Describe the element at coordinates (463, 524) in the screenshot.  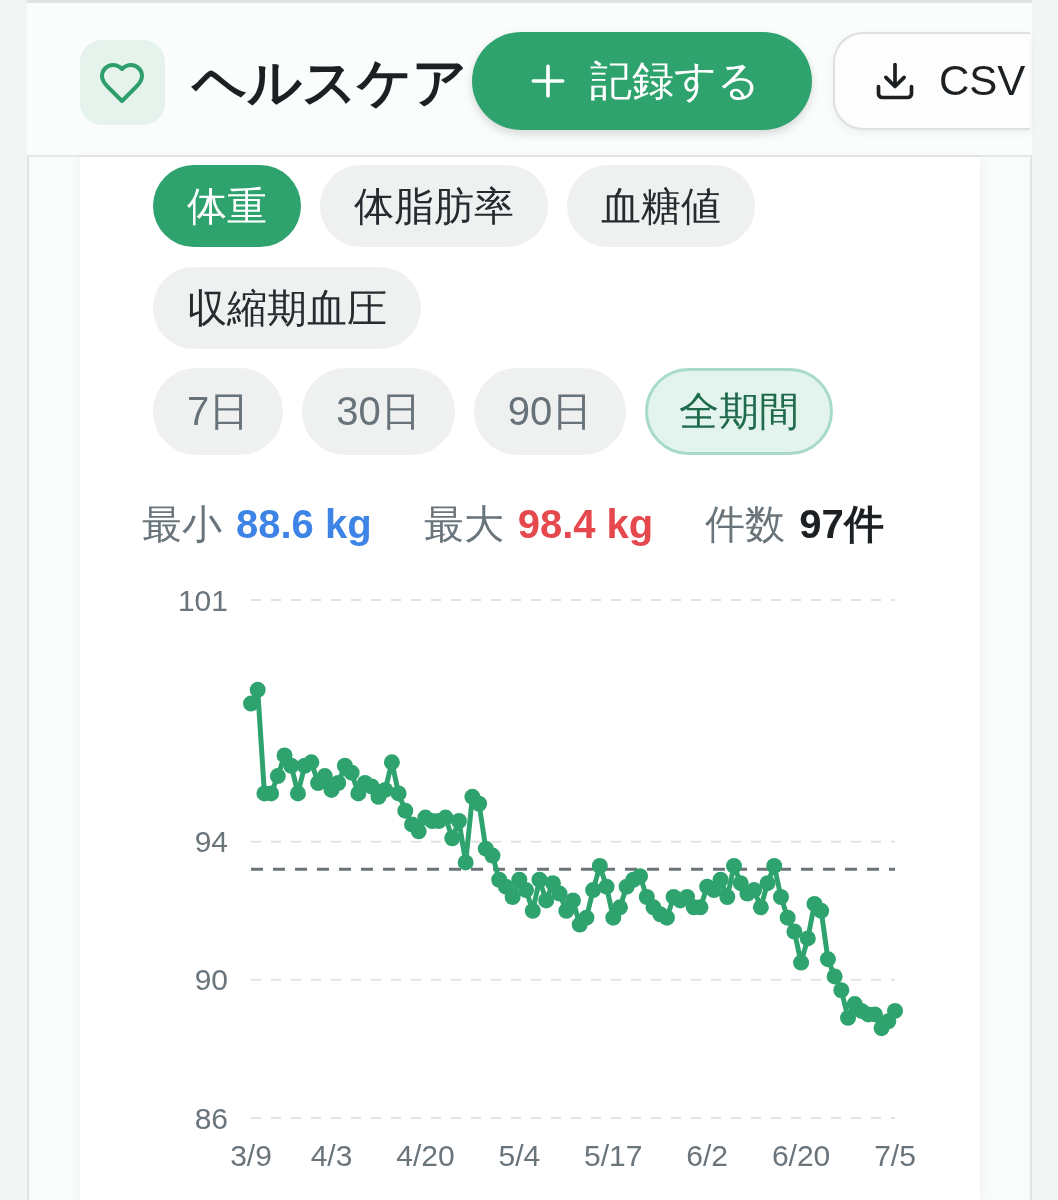
I see `text: 最大` at that location.